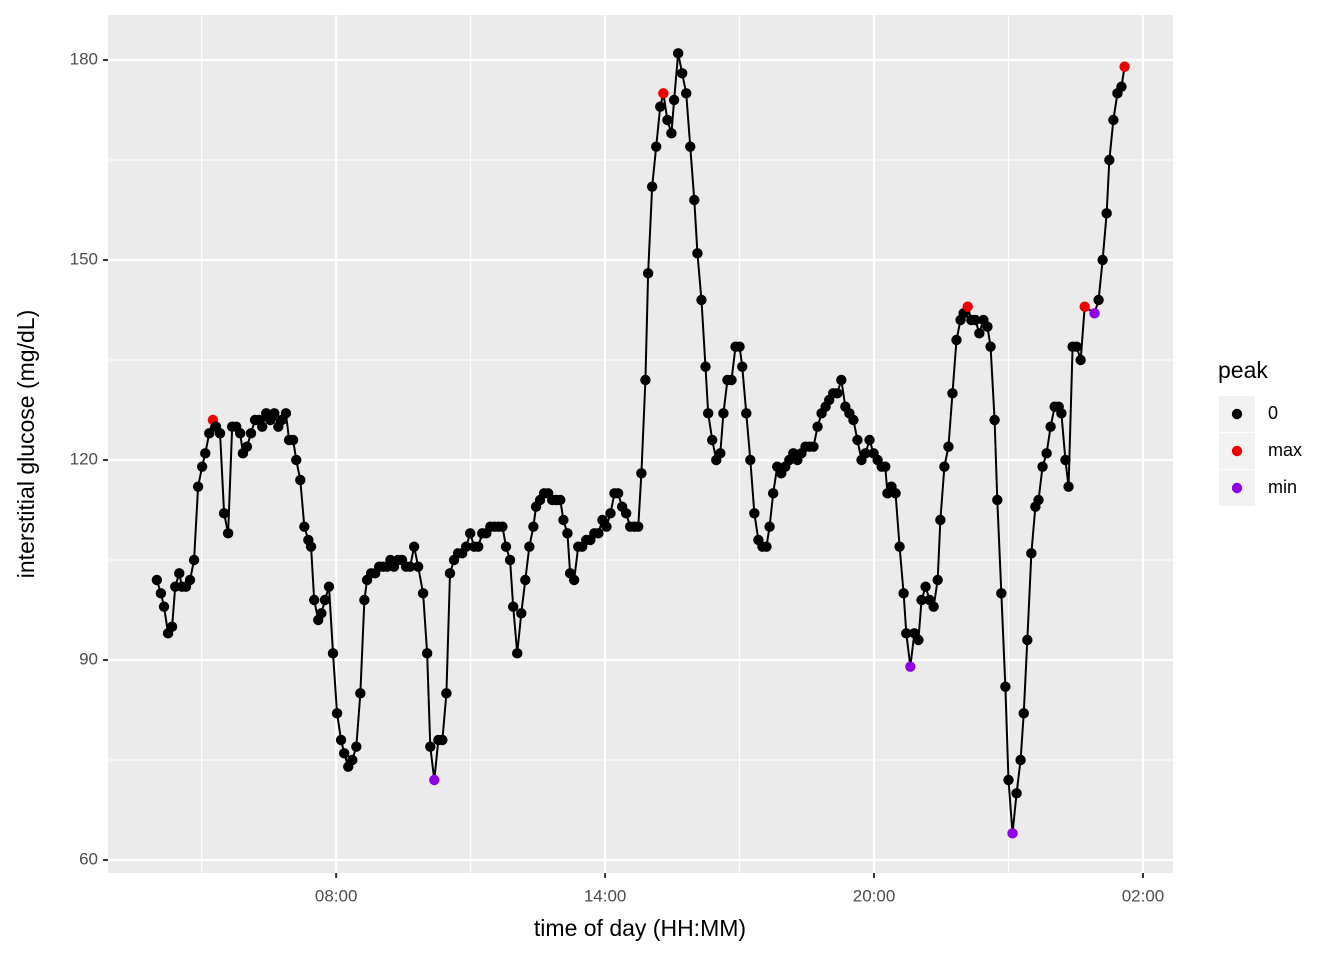  Describe the element at coordinates (84, 58) in the screenshot. I see `y-tick-label: 180` at that location.